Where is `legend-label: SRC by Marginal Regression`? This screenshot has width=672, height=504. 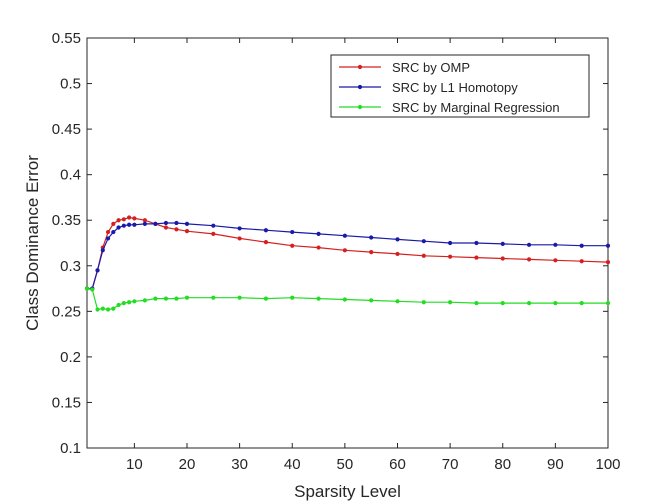
legend-label: SRC by Marginal Regression is located at coordinates (476, 107).